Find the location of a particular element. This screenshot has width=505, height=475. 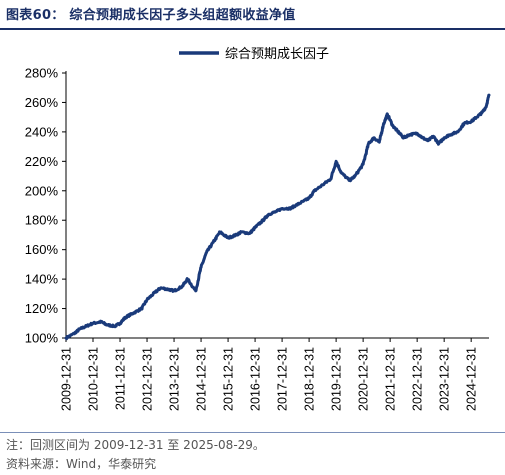

y-tick-label: 240% is located at coordinates (42, 131).